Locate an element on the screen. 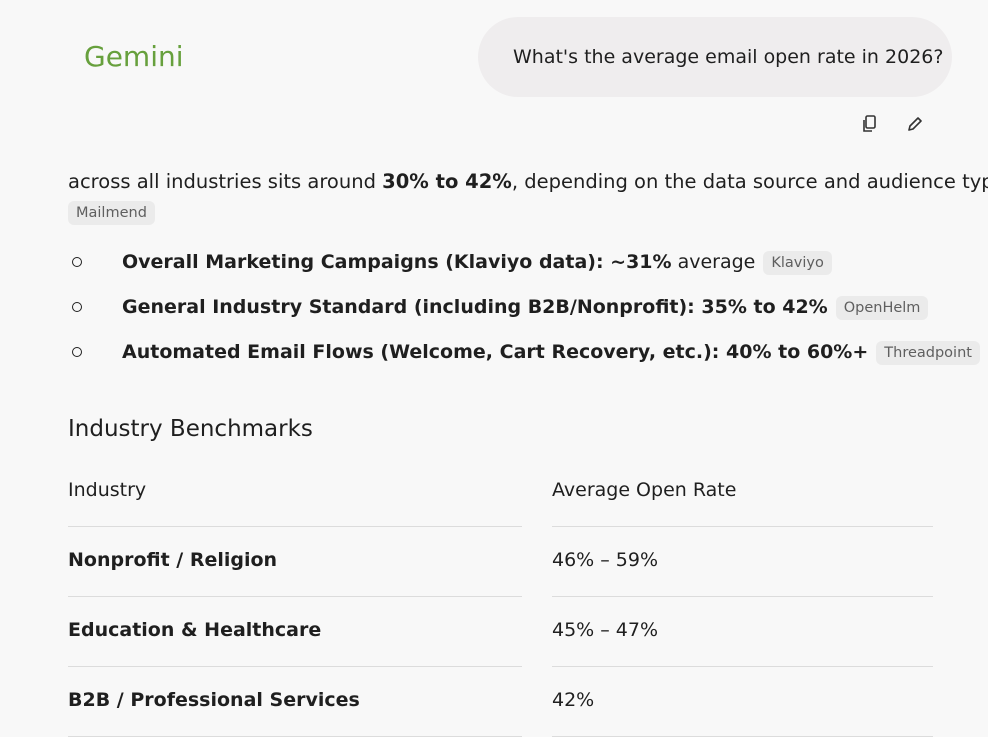 This screenshot has width=988, height=737. bold-text: 30% to 42% is located at coordinates (447, 181).